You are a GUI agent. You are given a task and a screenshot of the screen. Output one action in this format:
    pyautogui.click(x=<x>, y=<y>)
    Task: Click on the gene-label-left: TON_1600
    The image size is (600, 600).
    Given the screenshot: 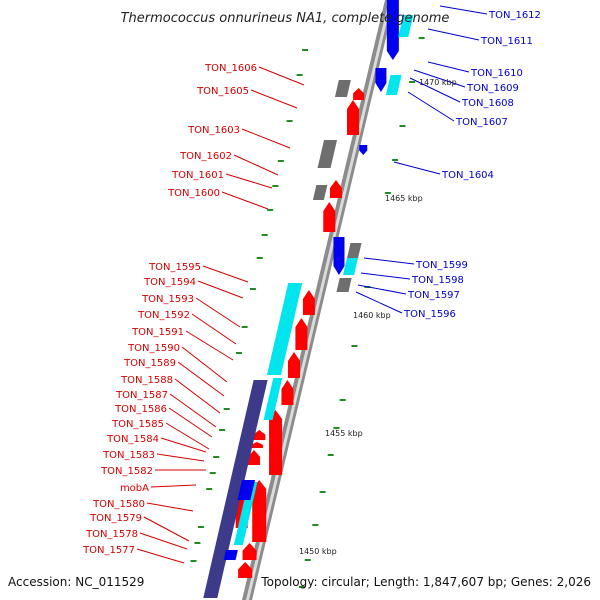 What is the action you would take?
    pyautogui.click(x=193, y=193)
    